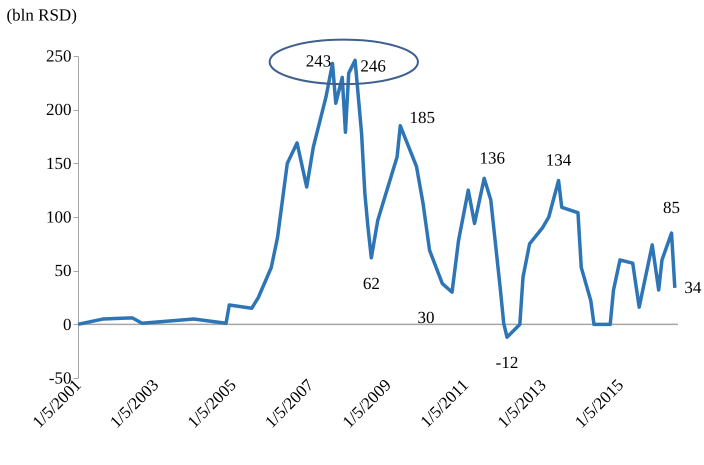 The width and height of the screenshot is (704, 465). What do you see at coordinates (373, 66) in the screenshot?
I see `annotation: 246` at bounding box center [373, 66].